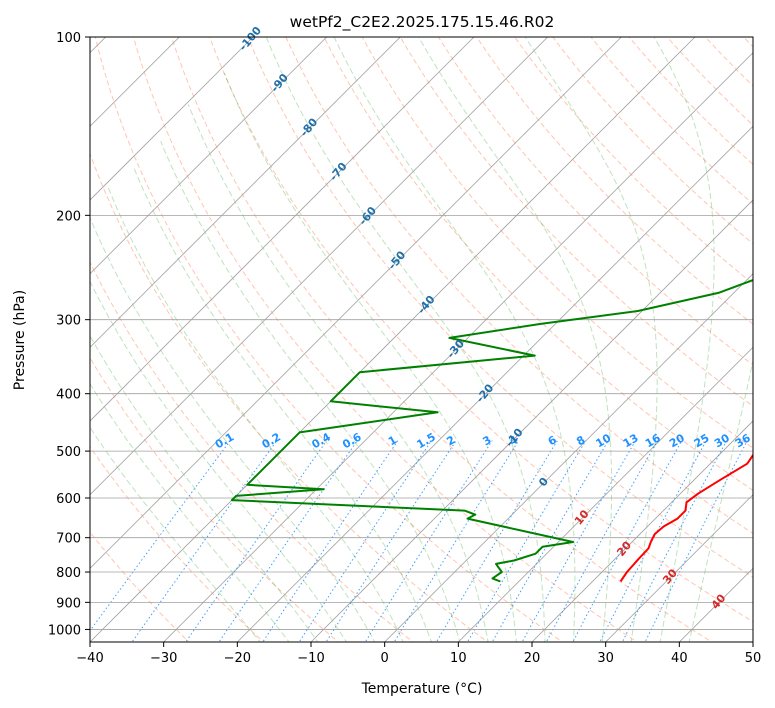 Image resolution: width=775 pixels, height=708 pixels. Describe the element at coordinates (68, 573) in the screenshot. I see `y-tick-label: 800` at that location.